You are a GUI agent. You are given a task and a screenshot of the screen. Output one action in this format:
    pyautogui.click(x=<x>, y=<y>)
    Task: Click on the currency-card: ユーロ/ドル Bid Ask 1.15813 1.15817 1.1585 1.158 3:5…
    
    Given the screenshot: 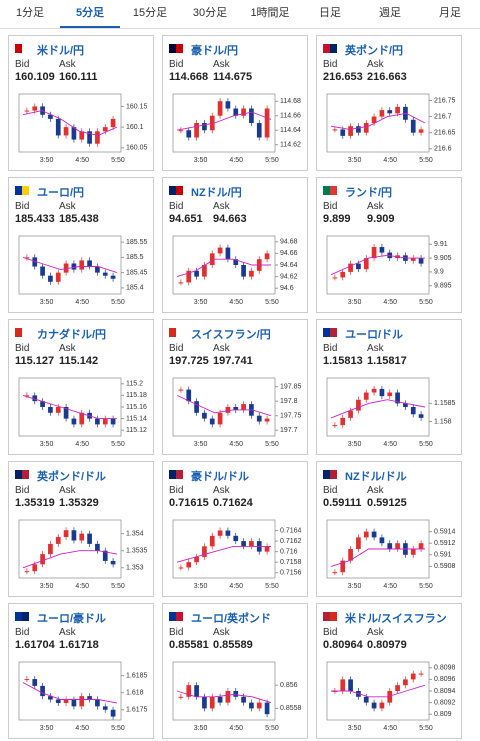 What is the action you would take?
    pyautogui.click(x=389, y=387)
    